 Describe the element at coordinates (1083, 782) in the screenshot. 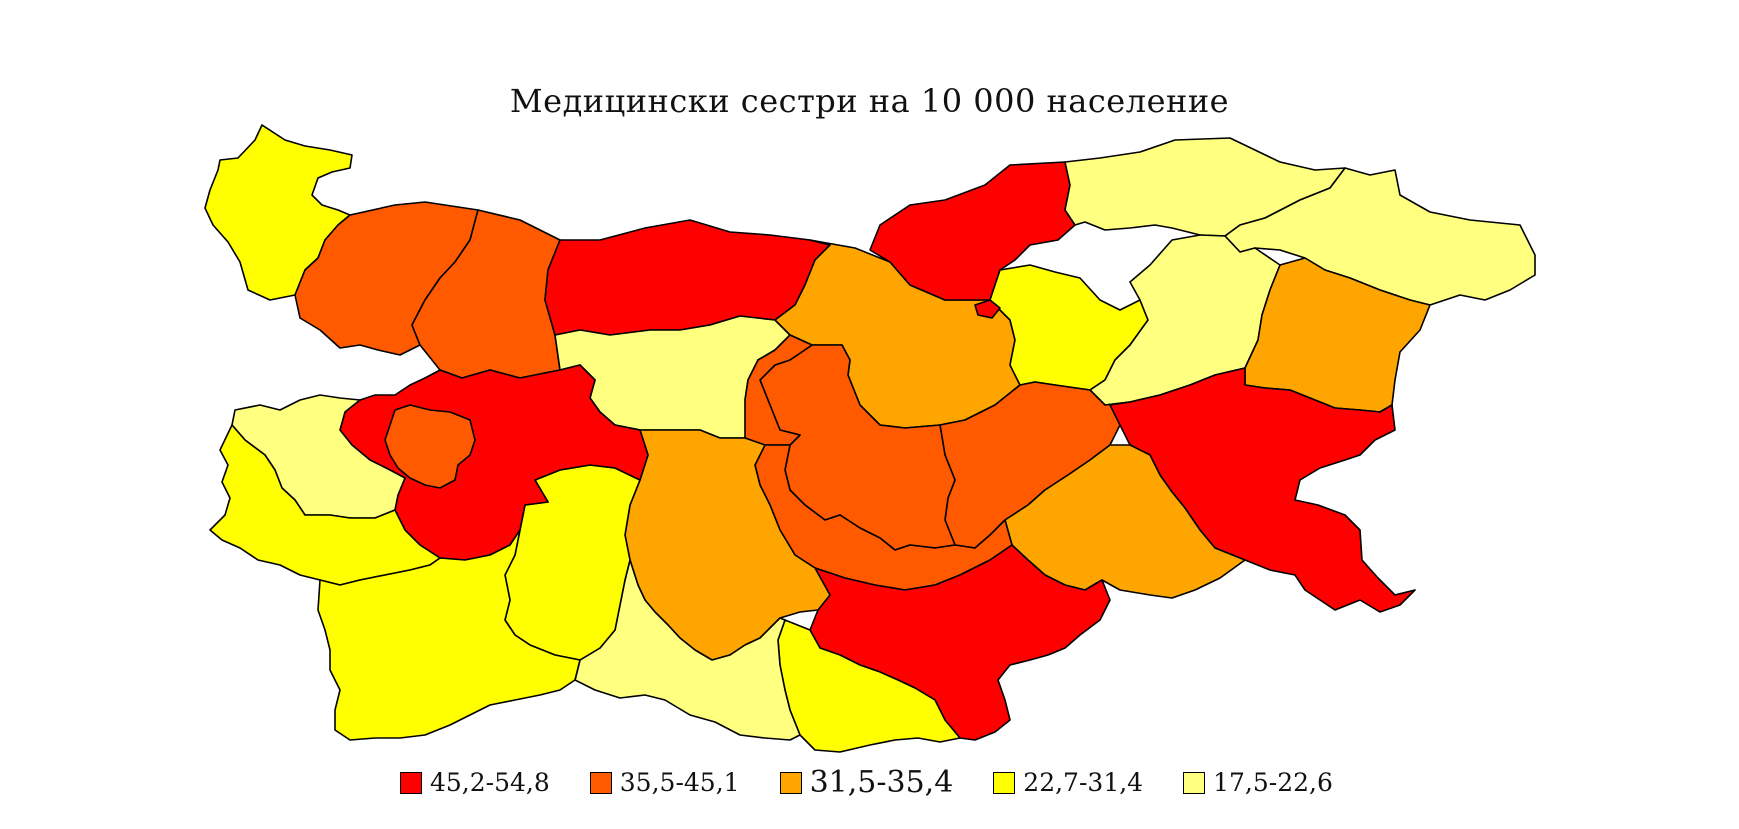

I see `legend-label: 22,7-31,4` at that location.